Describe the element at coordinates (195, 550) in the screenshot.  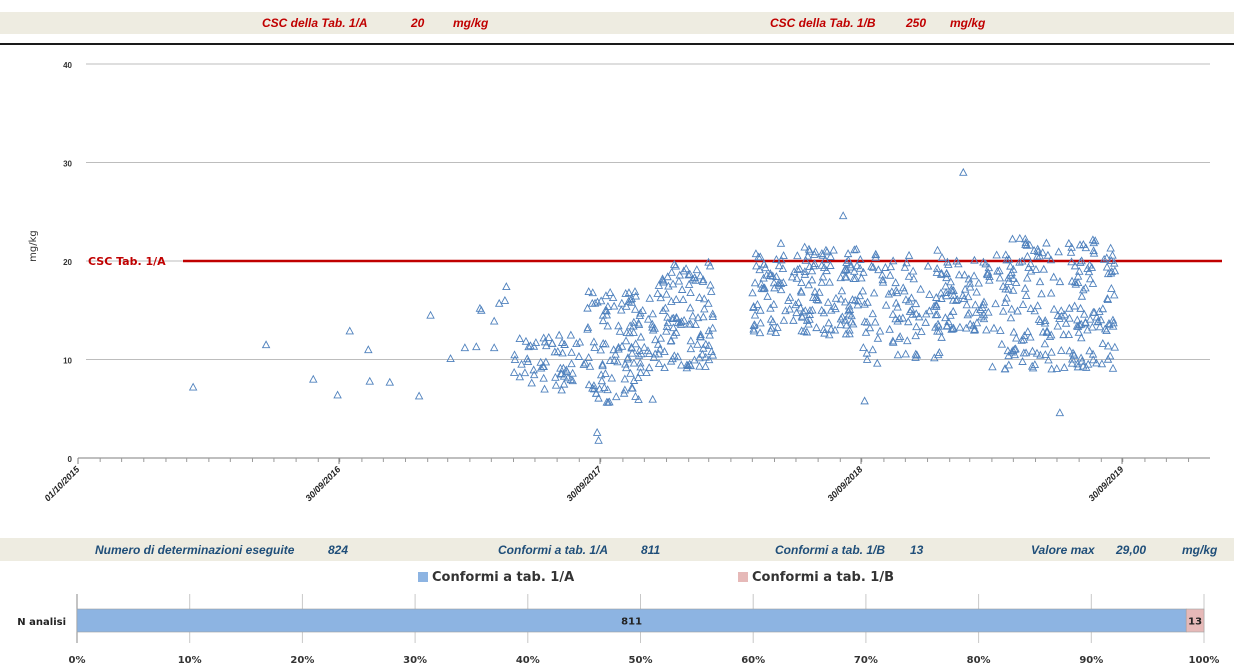
I see `n-determinazioni-label: Numero di determinazioni eseguite` at that location.